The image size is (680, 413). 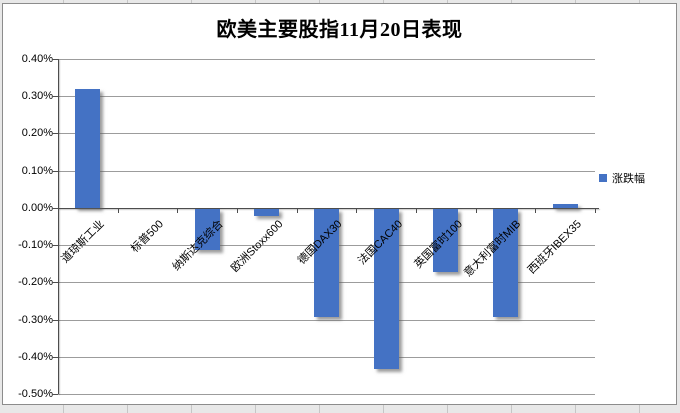 What do you see at coordinates (83, 242) in the screenshot?
I see `x-axis-category-label: 道琼斯工业` at bounding box center [83, 242].